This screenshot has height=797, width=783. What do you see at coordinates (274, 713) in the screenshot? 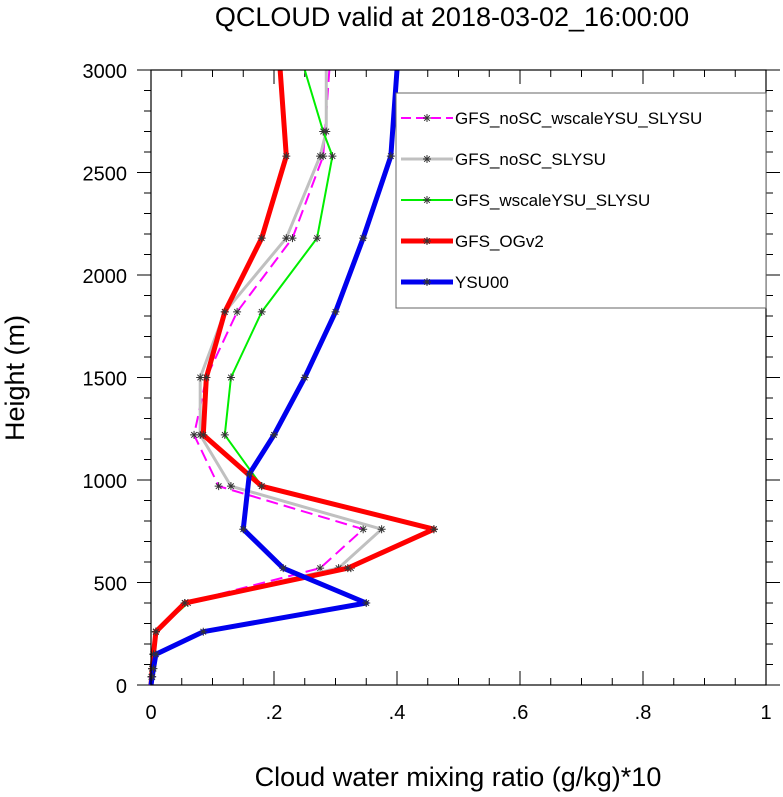
I see `x-tick-label: .2` at bounding box center [274, 713].